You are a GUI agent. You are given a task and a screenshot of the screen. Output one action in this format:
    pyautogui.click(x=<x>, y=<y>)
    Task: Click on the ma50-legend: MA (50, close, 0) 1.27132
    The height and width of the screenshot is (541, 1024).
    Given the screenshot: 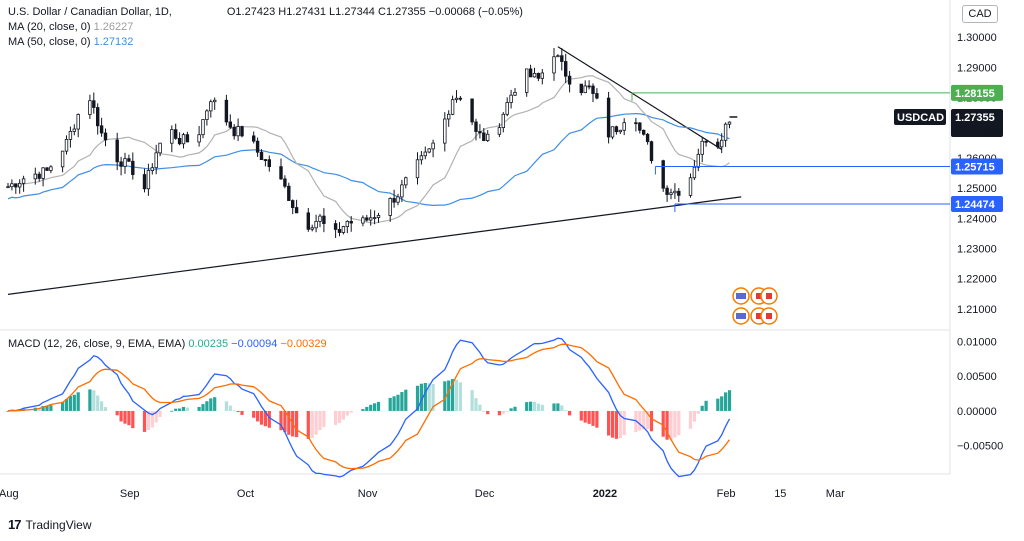 What is the action you would take?
    pyautogui.click(x=70, y=42)
    